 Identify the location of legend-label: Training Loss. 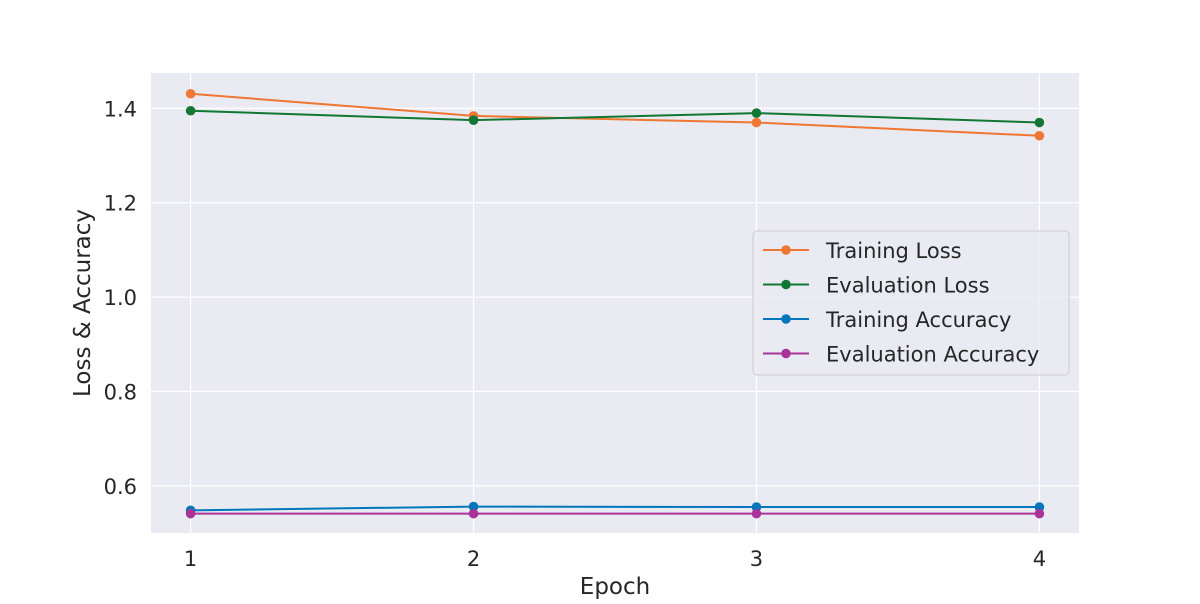
(893, 251).